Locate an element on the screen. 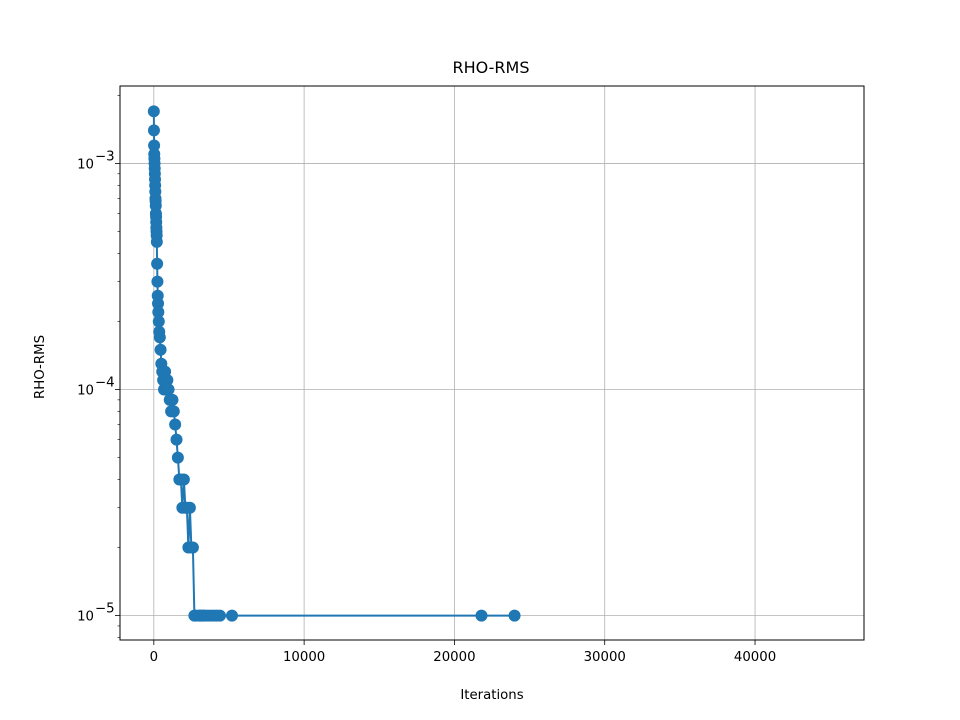 The height and width of the screenshot is (720, 960). y-tick-exponent: −3 is located at coordinates (105, 156).